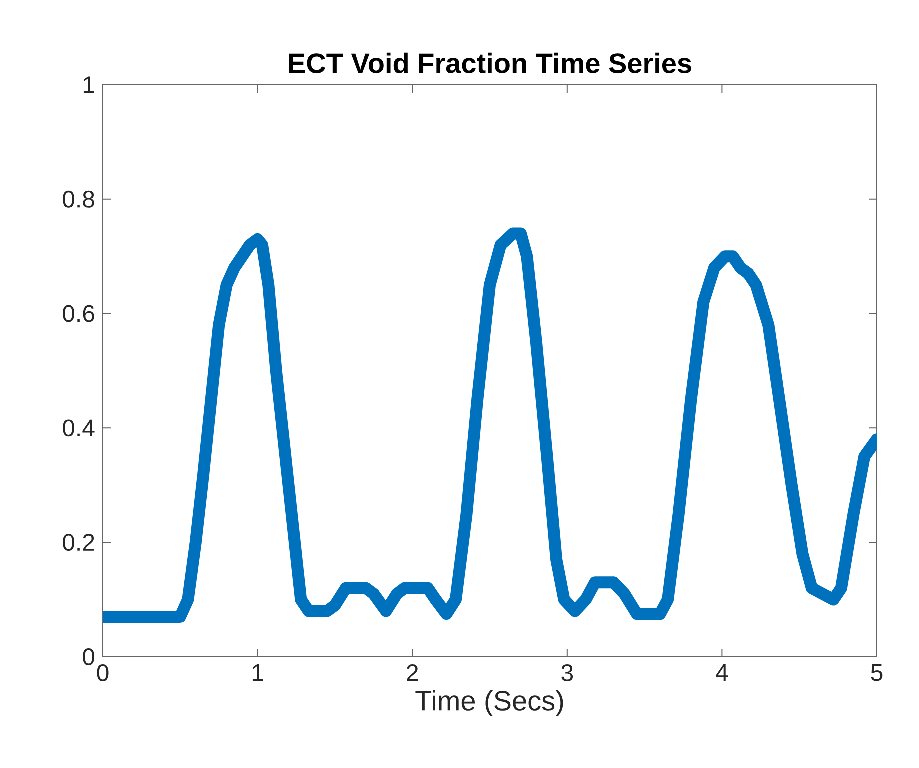 This screenshot has height=768, width=919. Describe the element at coordinates (258, 673) in the screenshot. I see `x-tick-label: 1` at that location.